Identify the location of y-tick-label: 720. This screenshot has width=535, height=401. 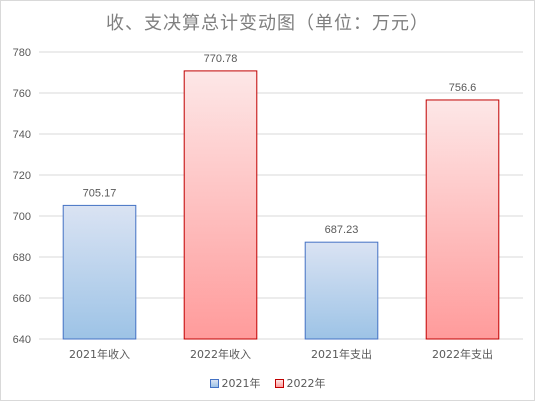
(22, 176).